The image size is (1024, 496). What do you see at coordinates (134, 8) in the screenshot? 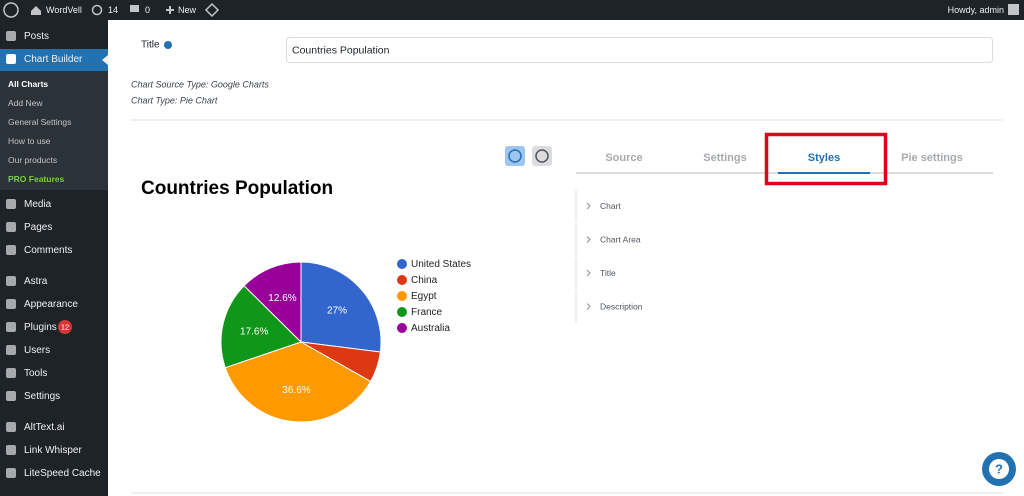
I see `comments-icon` at bounding box center [134, 8].